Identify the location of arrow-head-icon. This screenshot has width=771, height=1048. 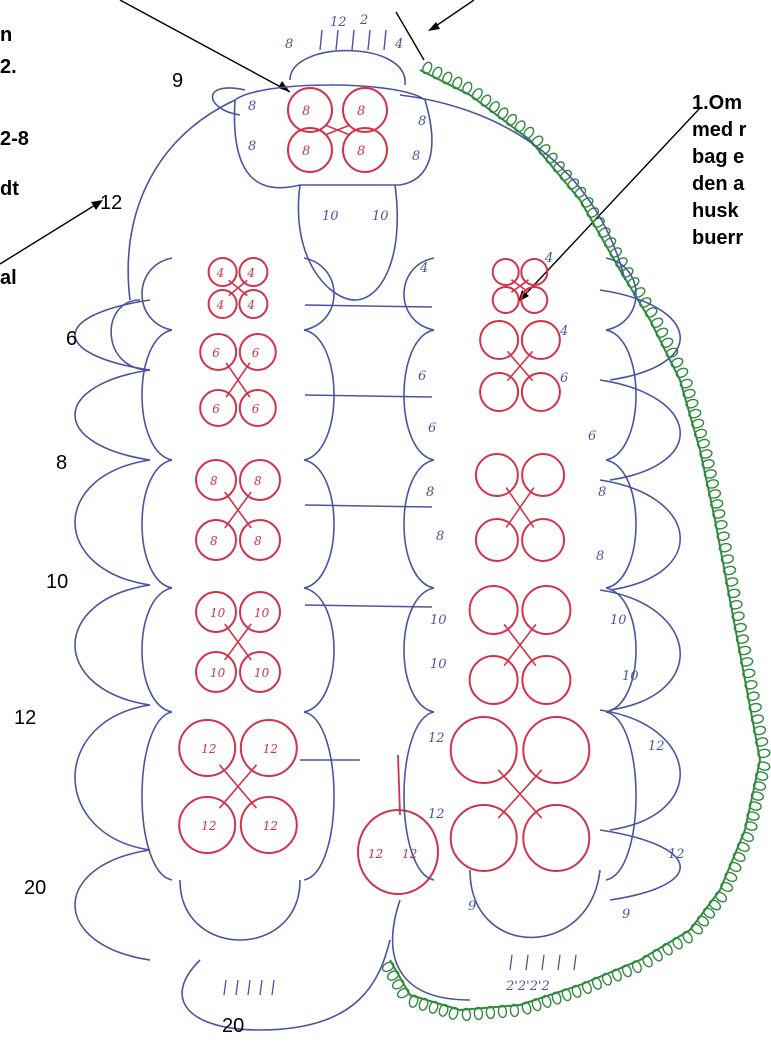
(434, 26).